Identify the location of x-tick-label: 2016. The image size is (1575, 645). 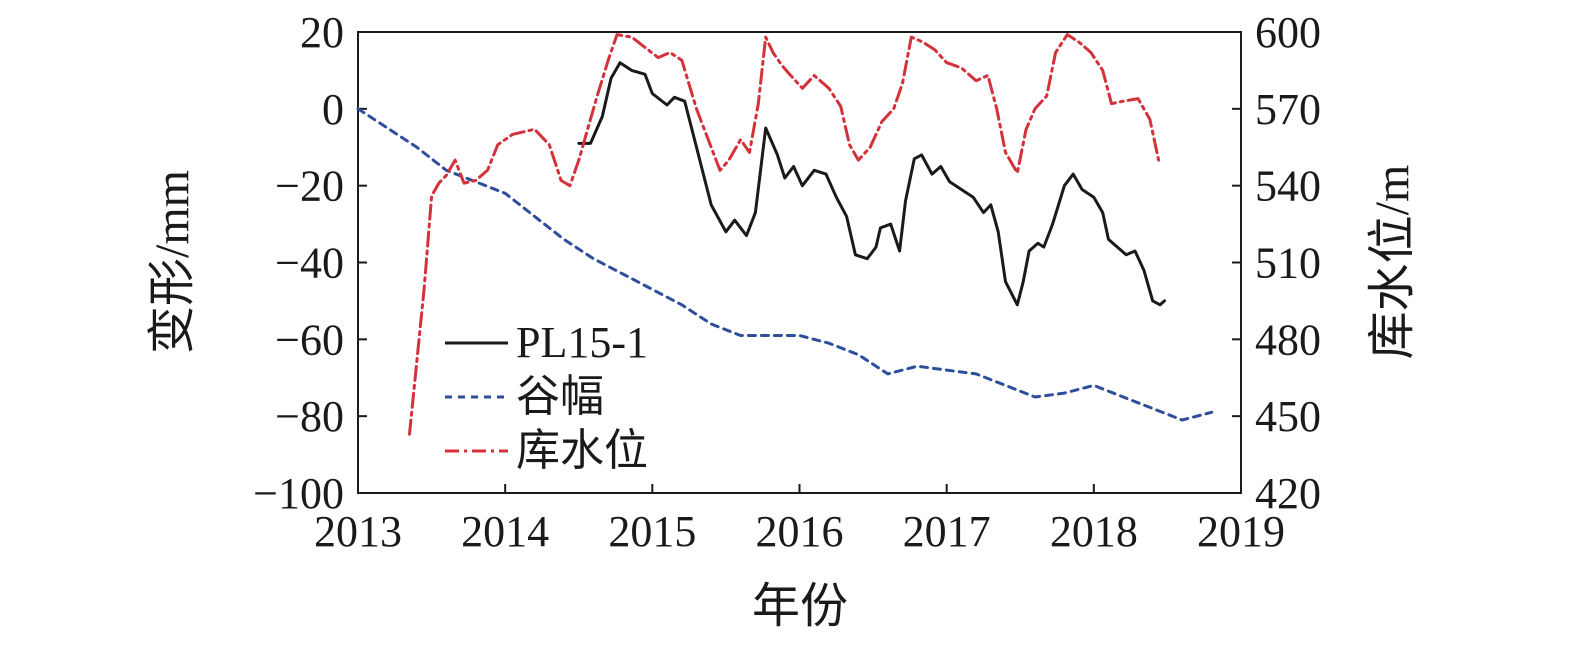
(800, 531).